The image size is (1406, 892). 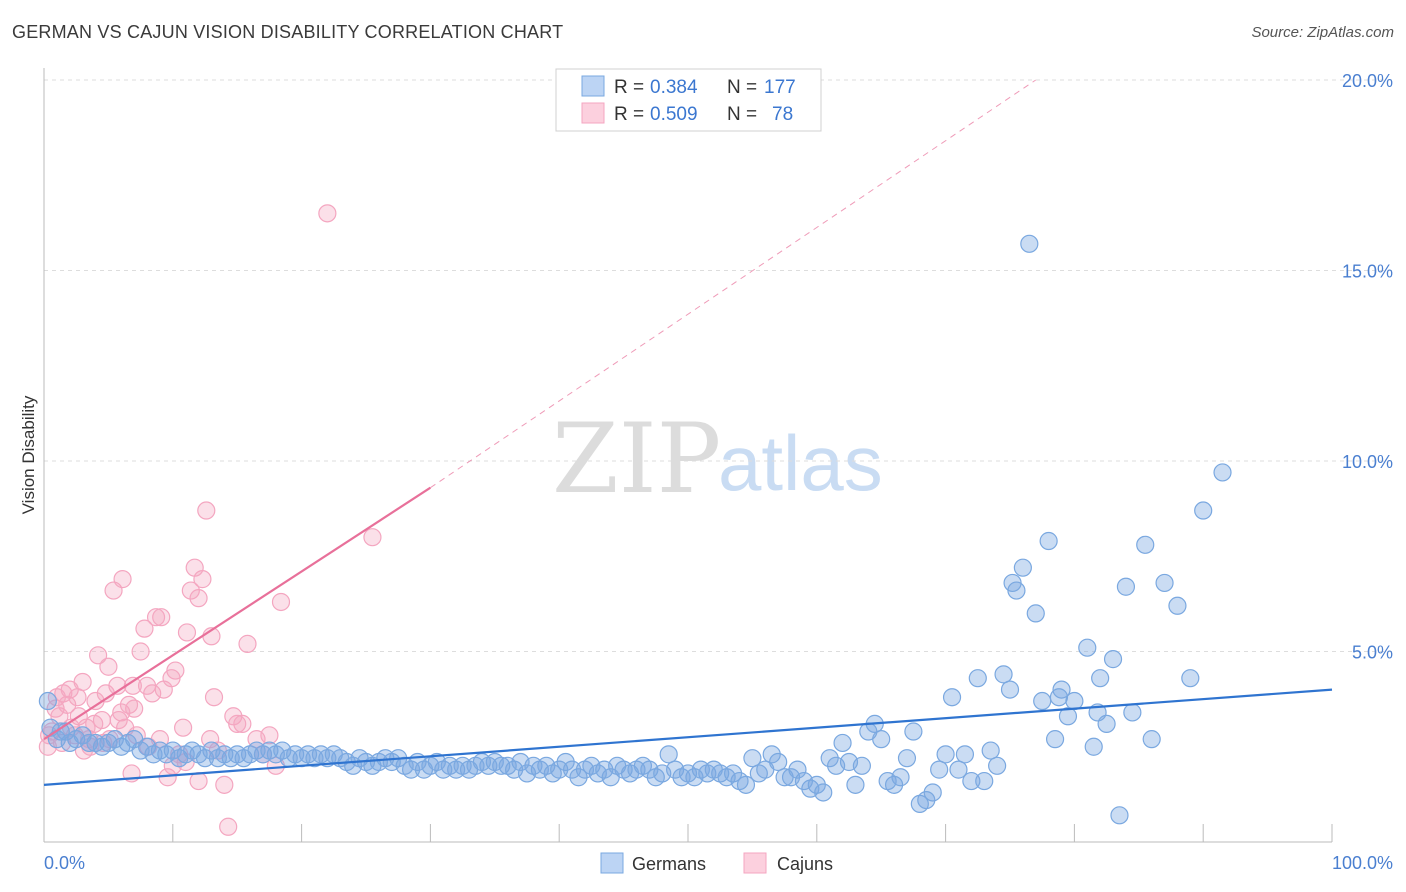 What do you see at coordinates (593, 113) in the screenshot?
I see `legend-cajuns-swatch` at bounding box center [593, 113].